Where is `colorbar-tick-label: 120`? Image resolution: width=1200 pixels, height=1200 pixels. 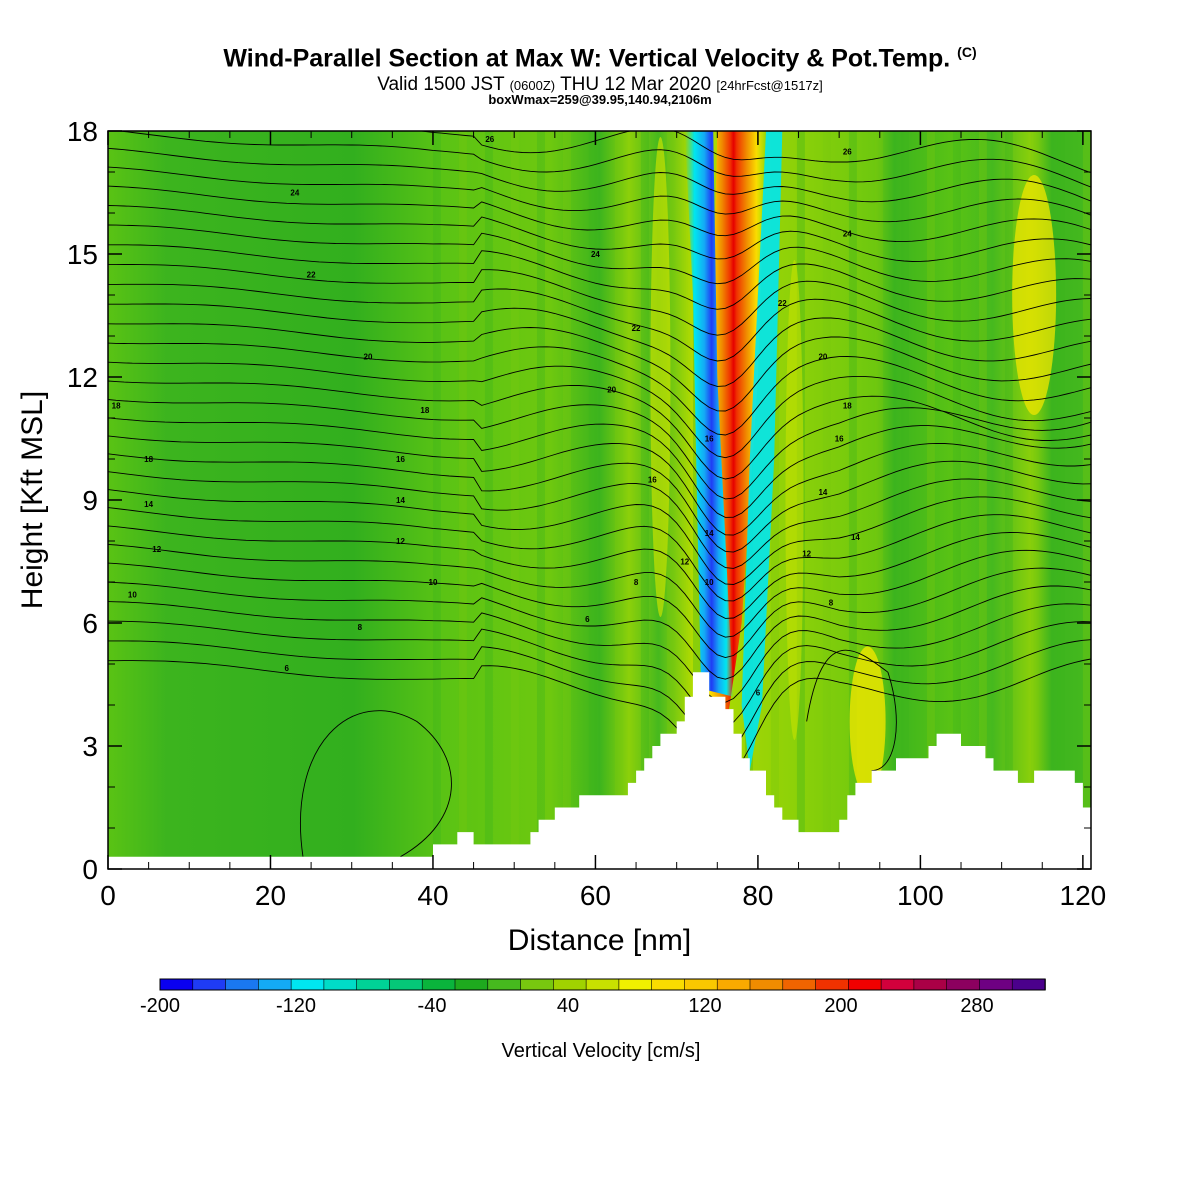 colorbar-tick-label: 120 is located at coordinates (704, 1006).